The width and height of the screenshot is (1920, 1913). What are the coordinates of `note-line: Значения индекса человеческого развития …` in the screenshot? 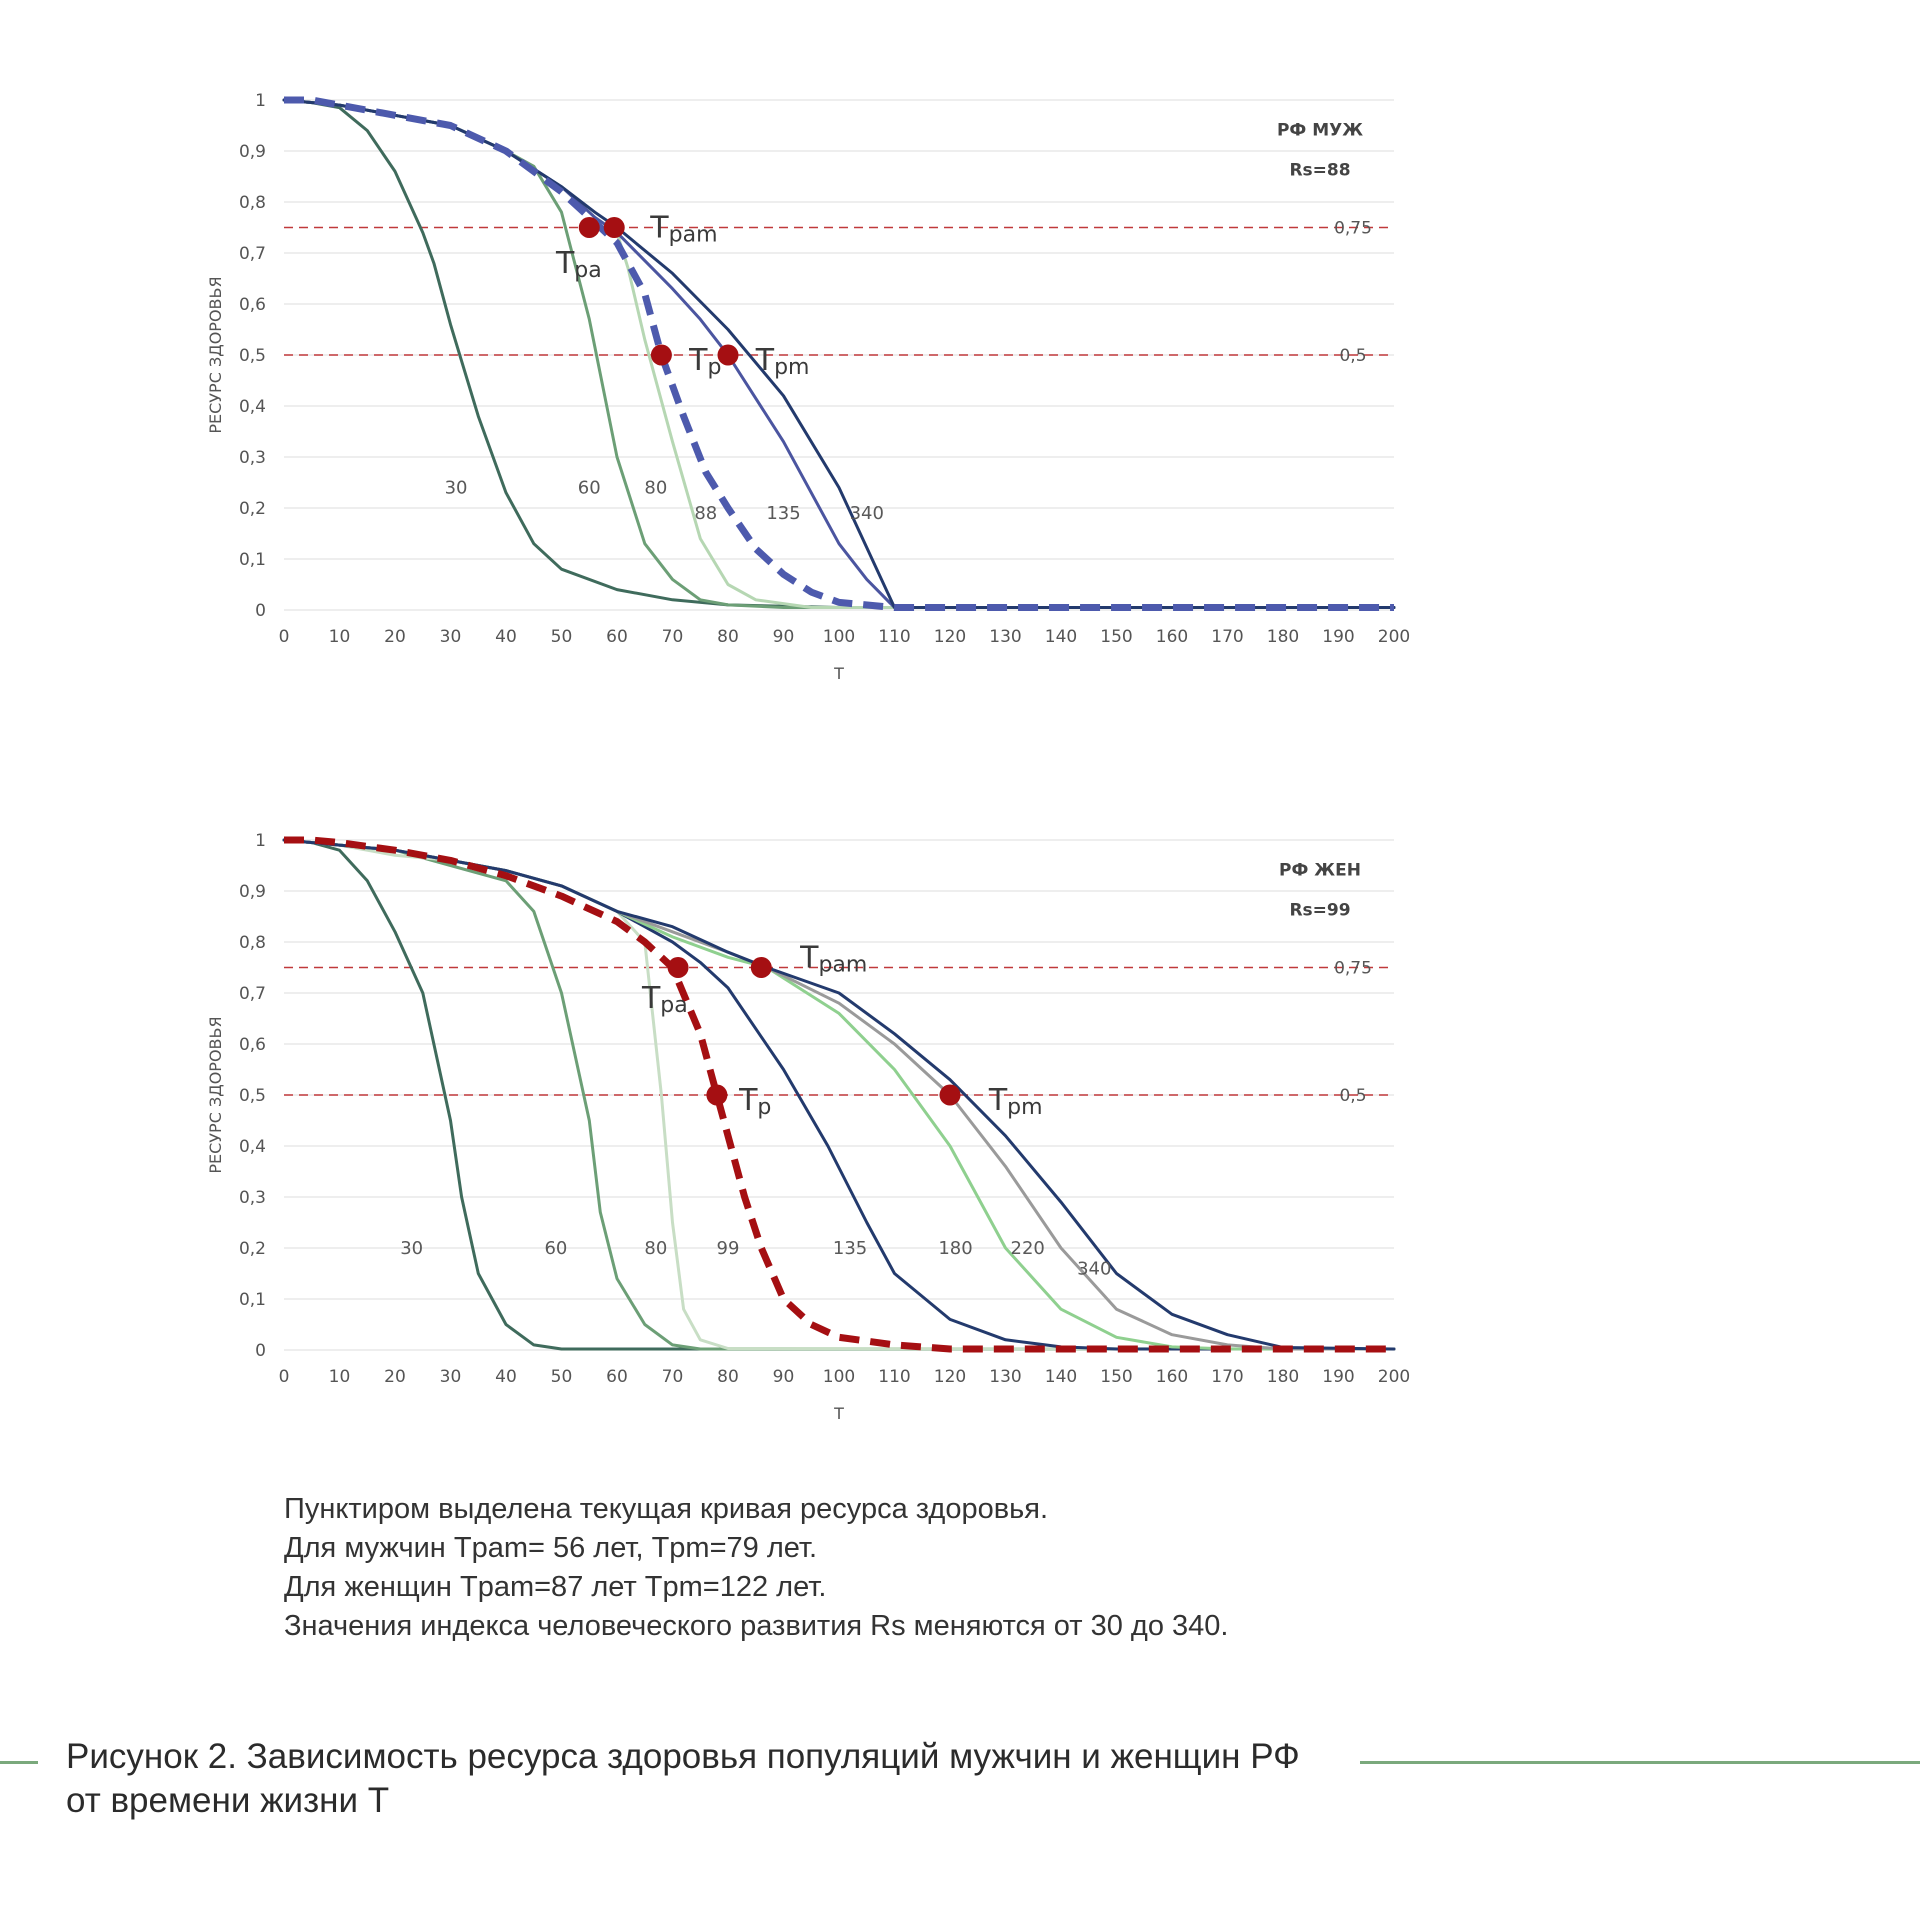 It's located at (756, 1626).